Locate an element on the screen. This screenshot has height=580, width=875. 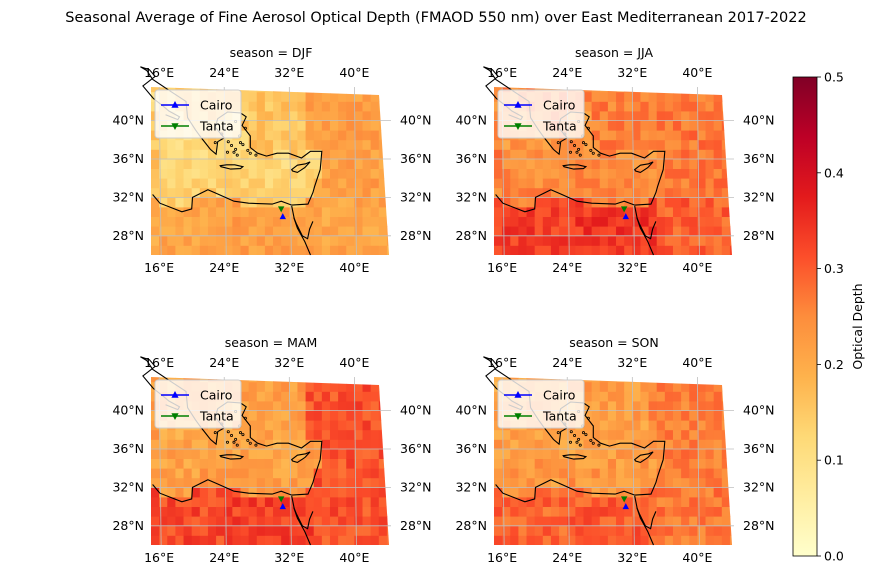
lon-tick-bottom: 40°E is located at coordinates (354, 557).